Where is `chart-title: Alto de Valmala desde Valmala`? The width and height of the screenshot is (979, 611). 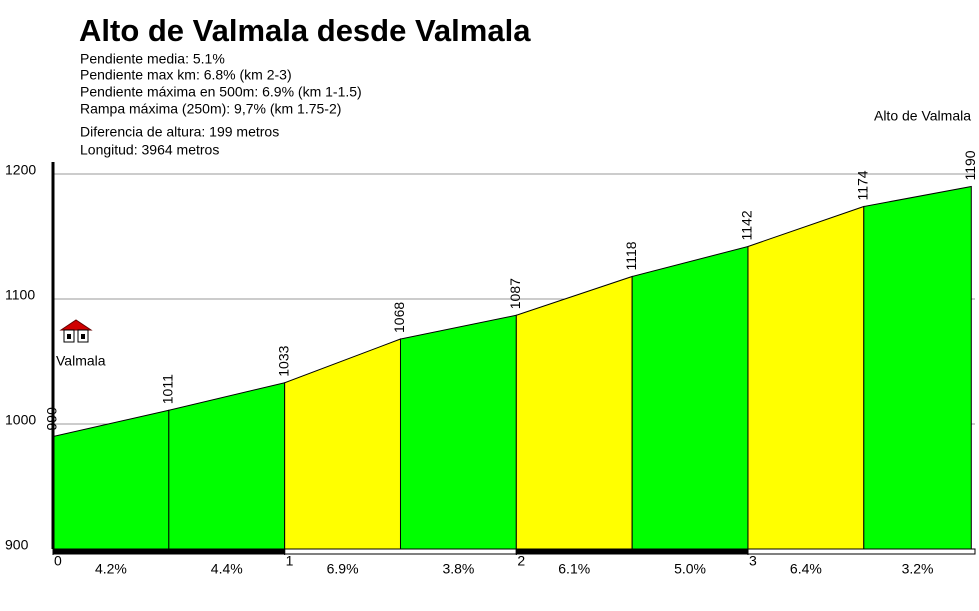 chart-title: Alto de Valmala desde Valmala is located at coordinates (305, 30).